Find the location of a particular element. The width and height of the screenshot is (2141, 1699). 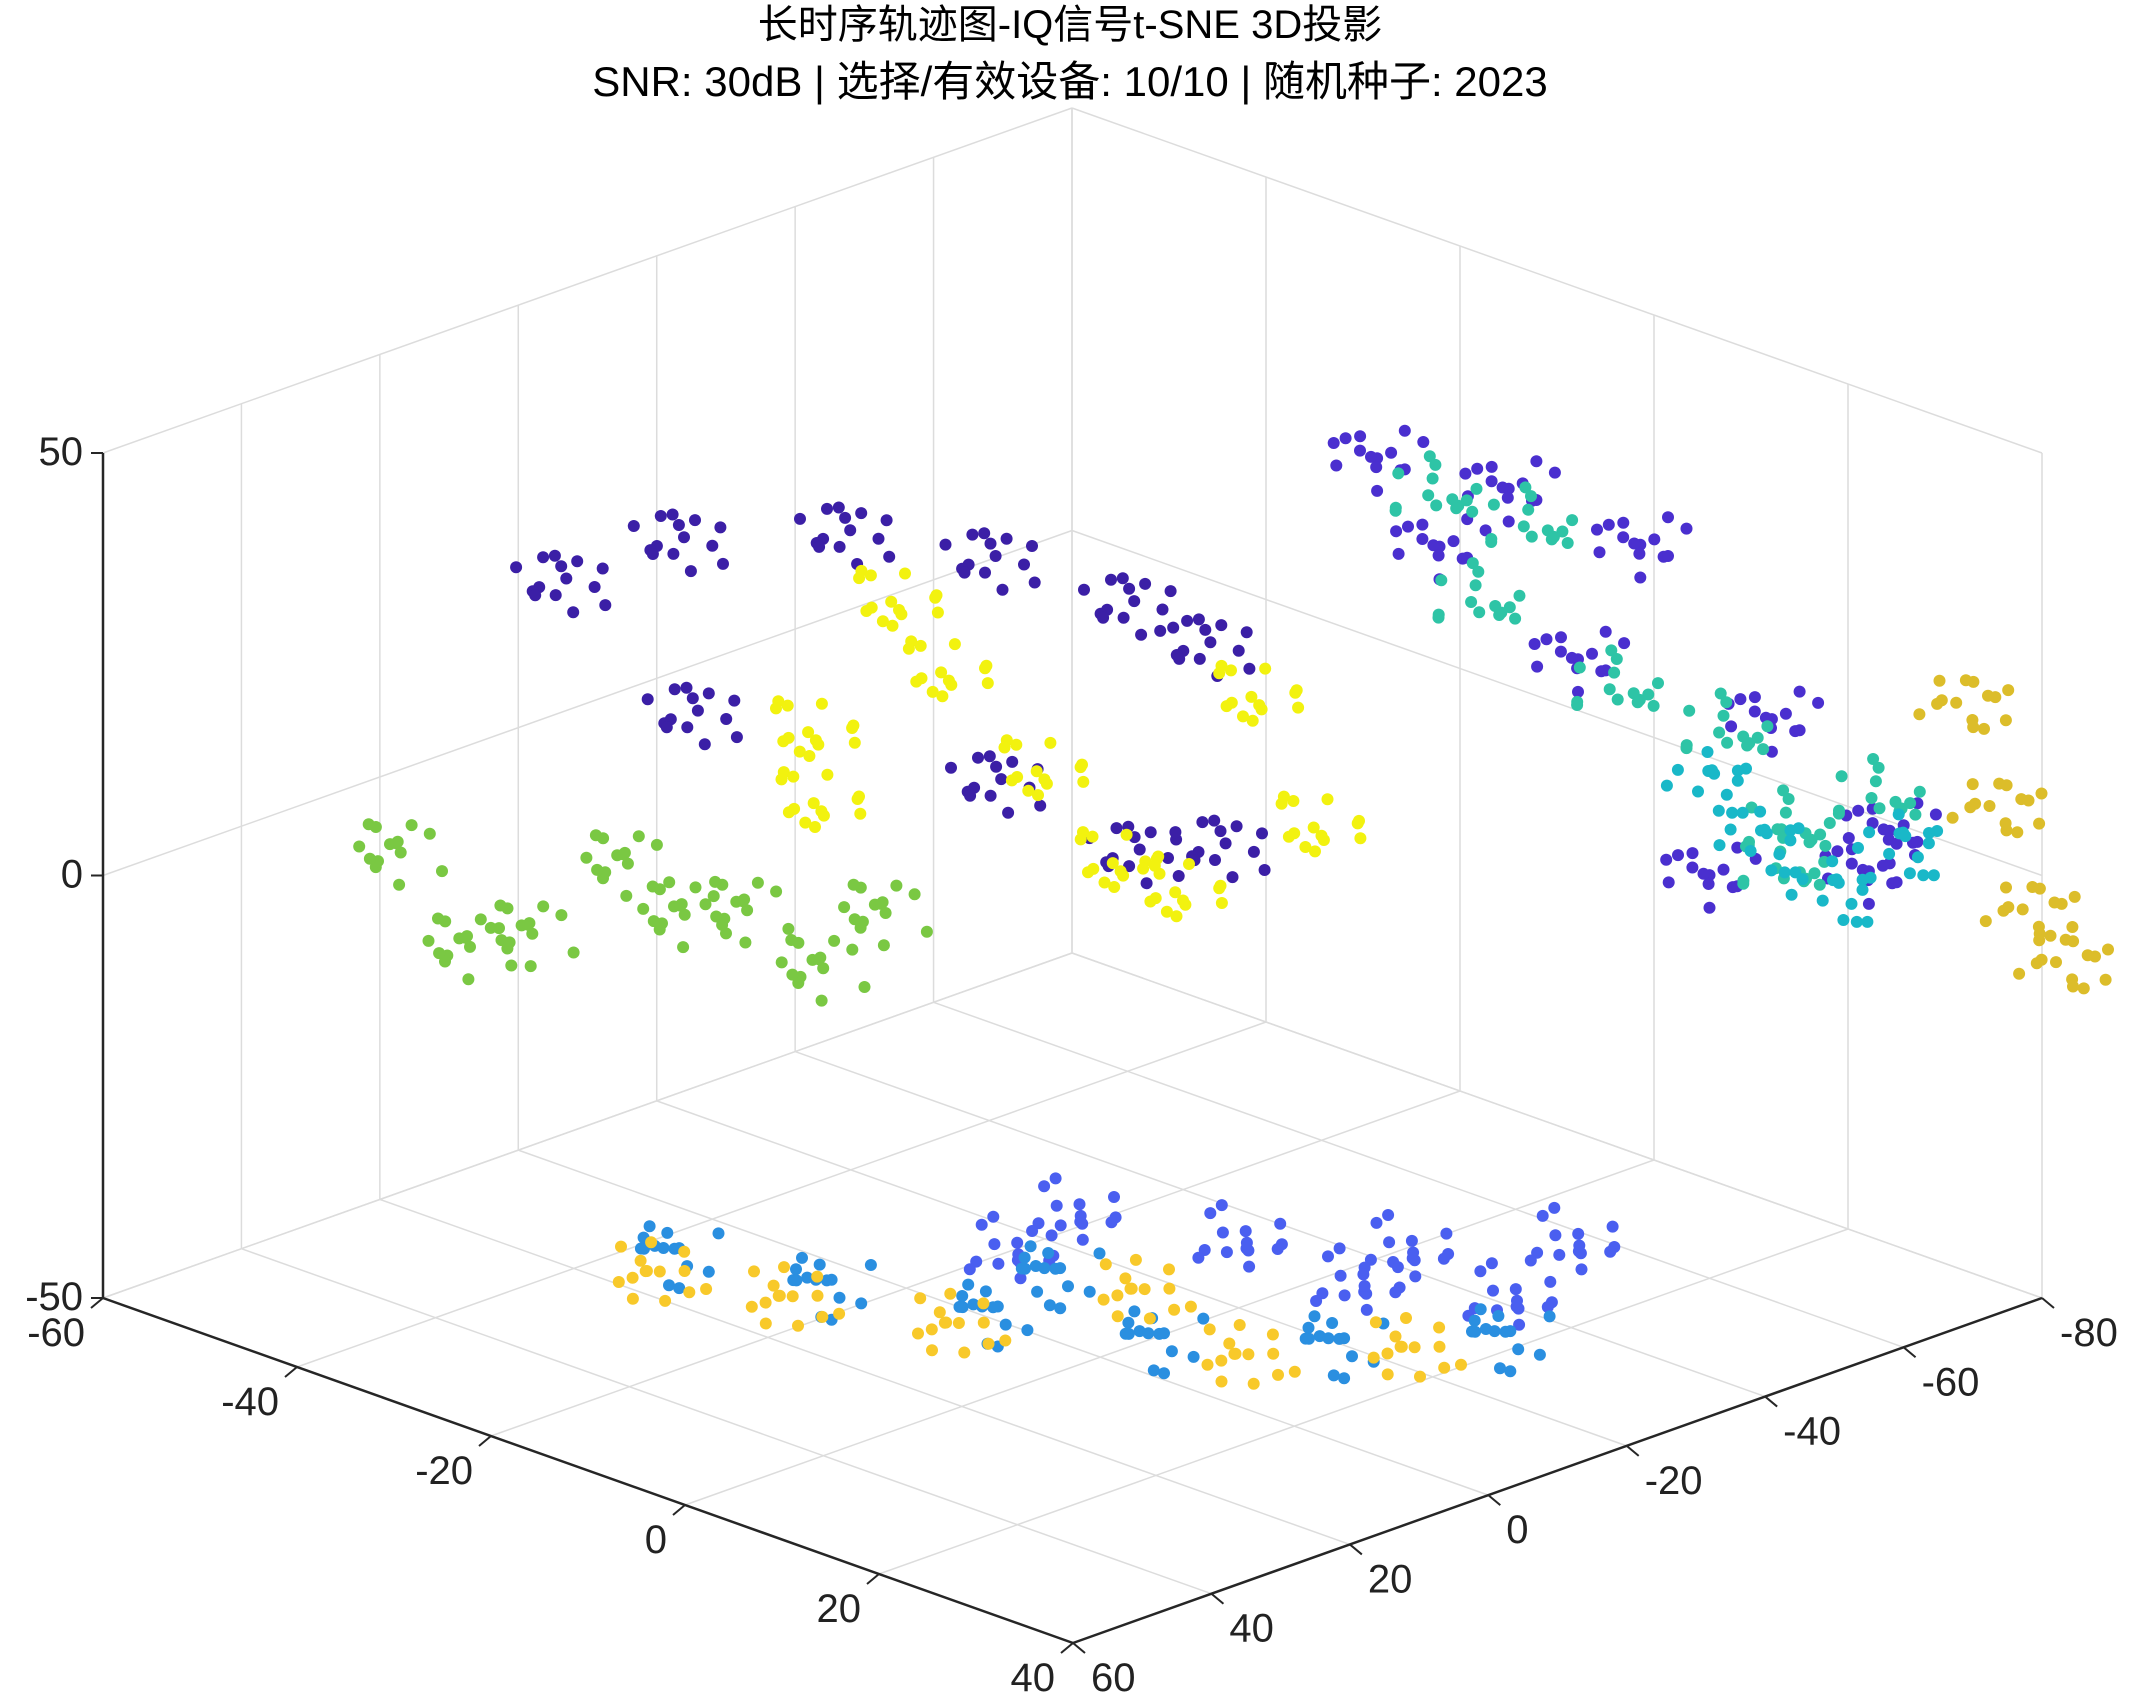

y-tick-label: 0 is located at coordinates (1517, 1530).